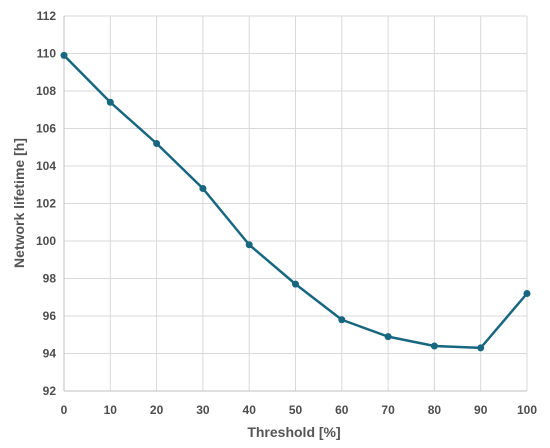 Image resolution: width=550 pixels, height=448 pixels. What do you see at coordinates (46, 91) in the screenshot?
I see `y-tick-label: 108` at bounding box center [46, 91].